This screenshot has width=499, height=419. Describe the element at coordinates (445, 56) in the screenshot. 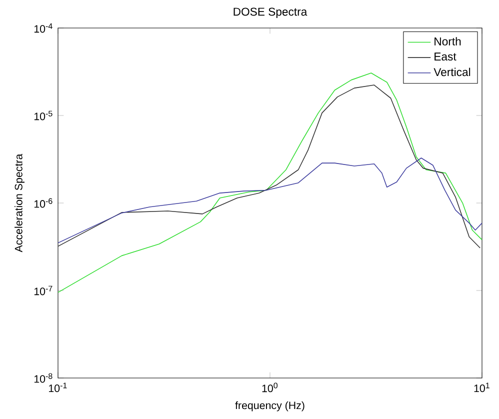

I see `legend-label: East` at that location.